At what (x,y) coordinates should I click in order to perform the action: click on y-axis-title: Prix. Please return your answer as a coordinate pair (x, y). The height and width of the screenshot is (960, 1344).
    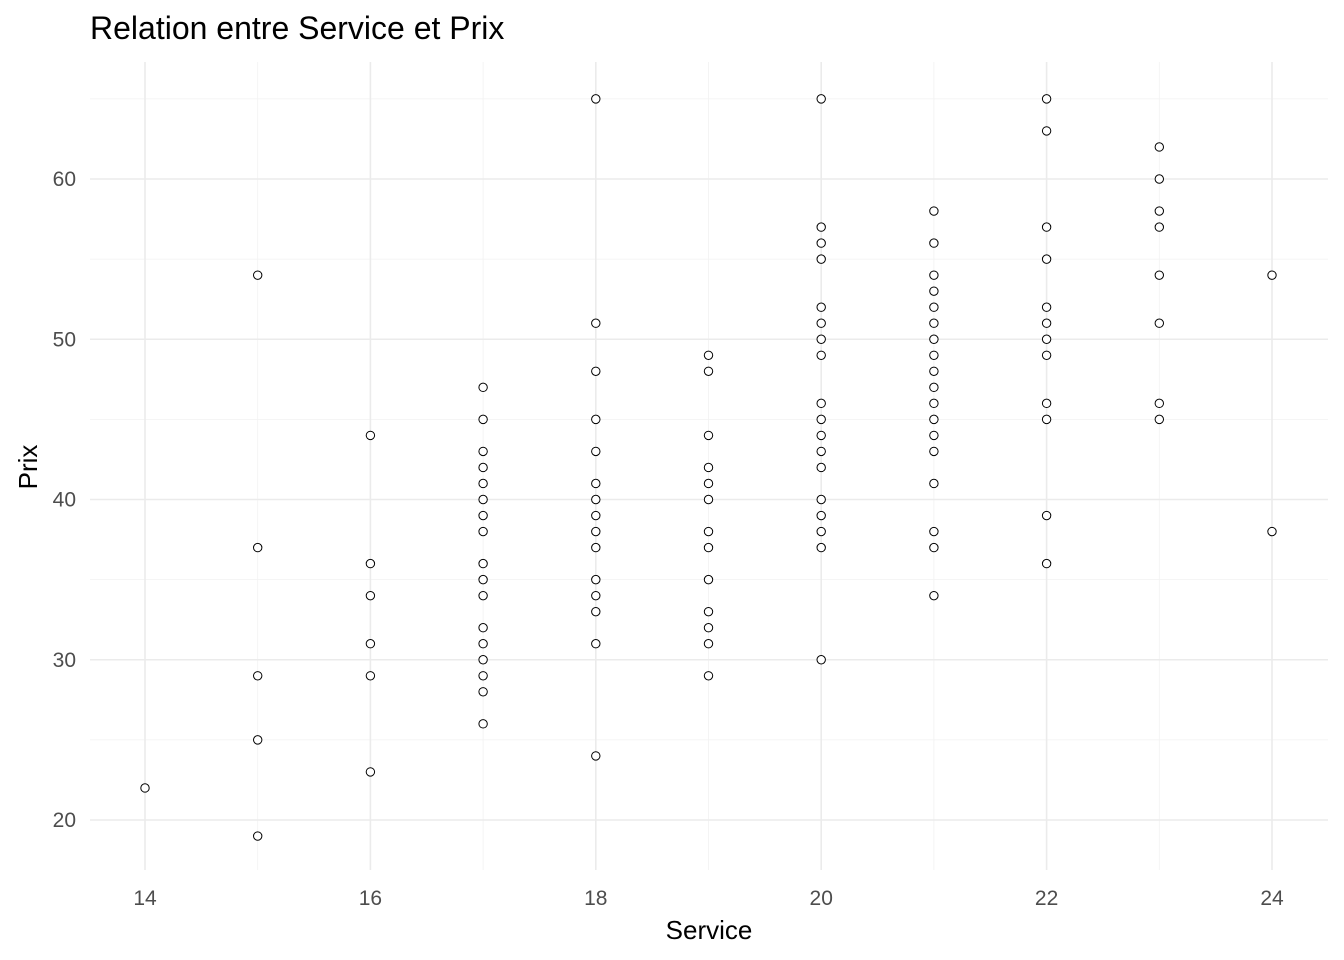
    Looking at the image, I should click on (28, 467).